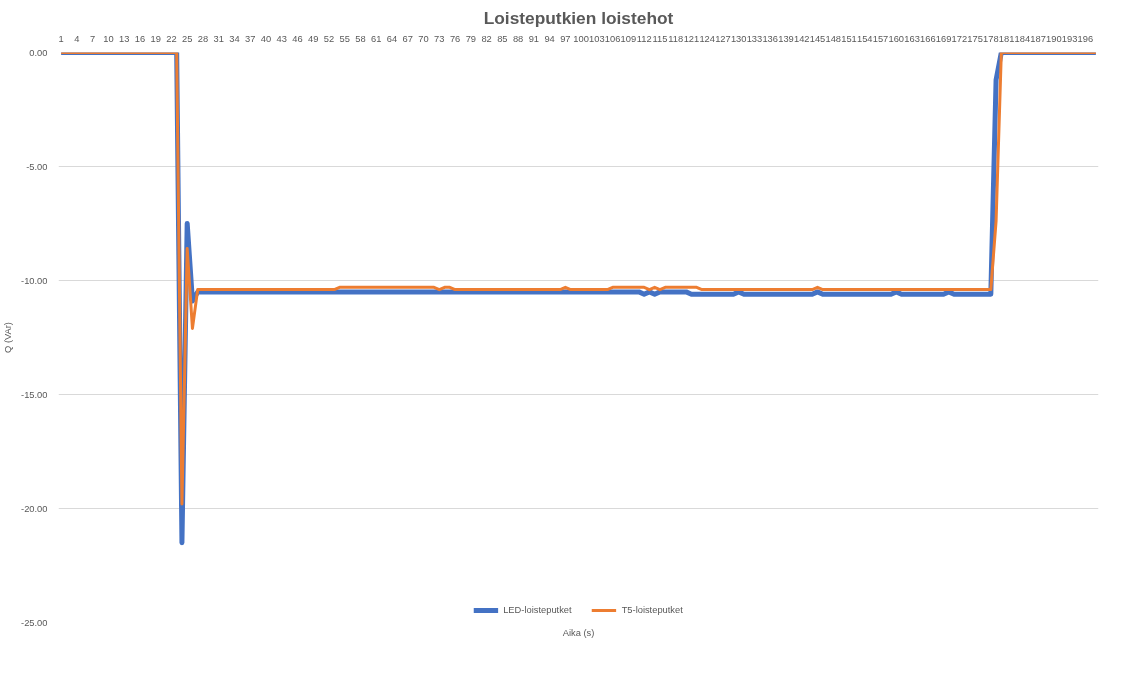  I want to click on y-tick-label: -15.00, so click(34, 394).